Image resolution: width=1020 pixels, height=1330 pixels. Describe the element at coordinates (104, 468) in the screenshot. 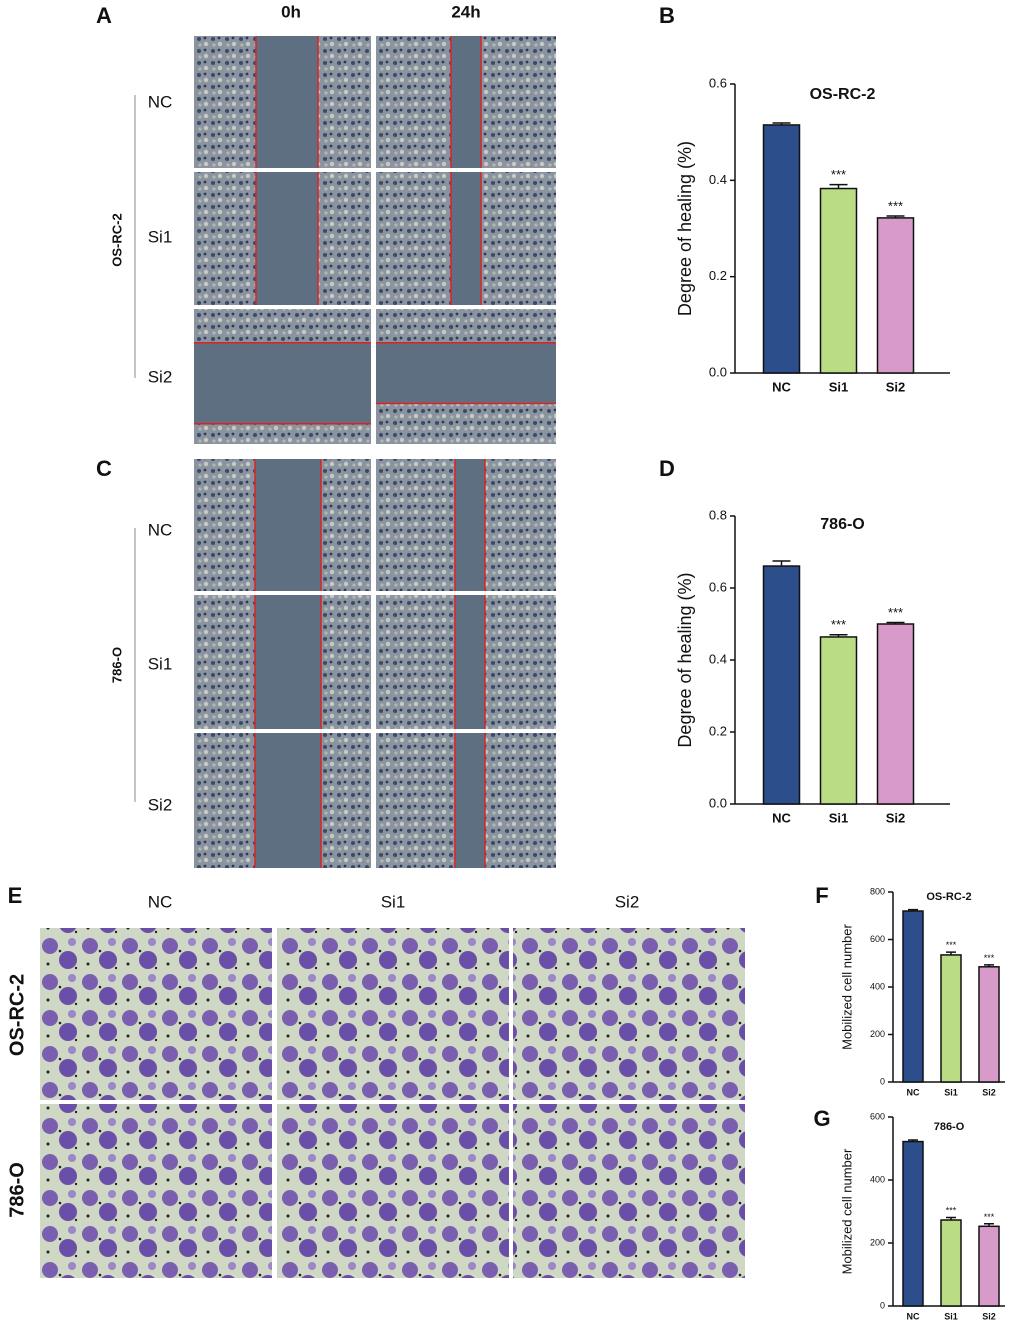

I see `panel-letter: C` at that location.